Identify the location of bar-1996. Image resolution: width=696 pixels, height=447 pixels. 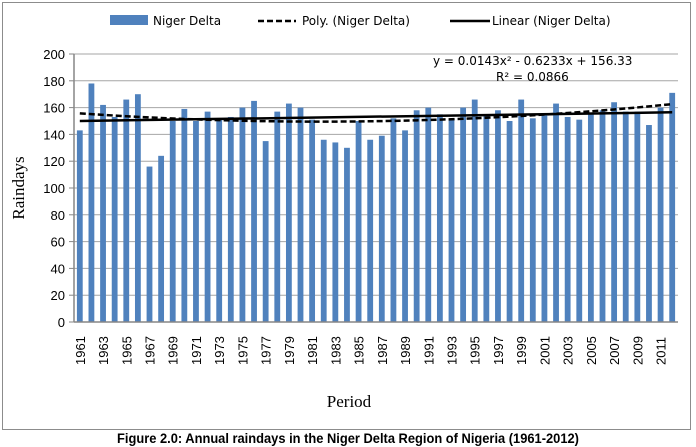
(486, 218).